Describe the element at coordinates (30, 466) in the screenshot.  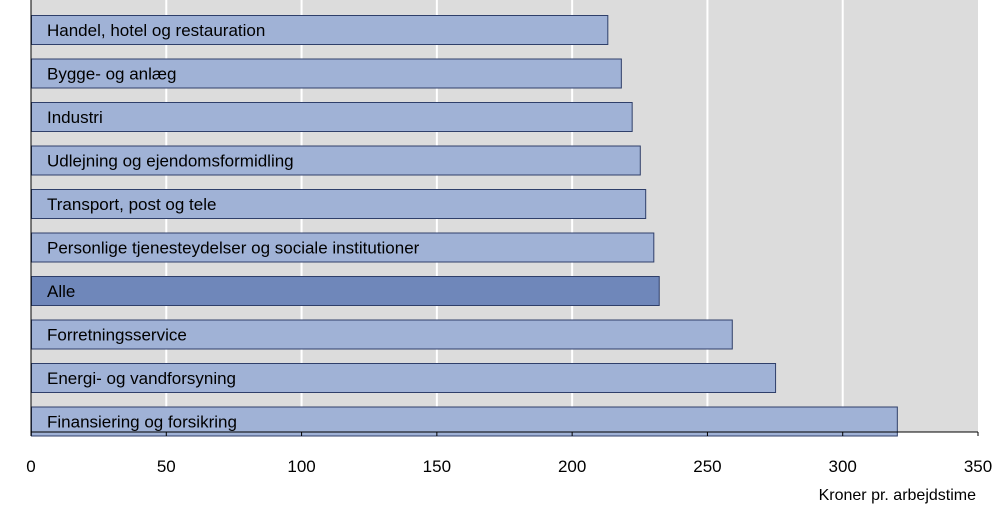
I see `x-tick-label: 0` at that location.